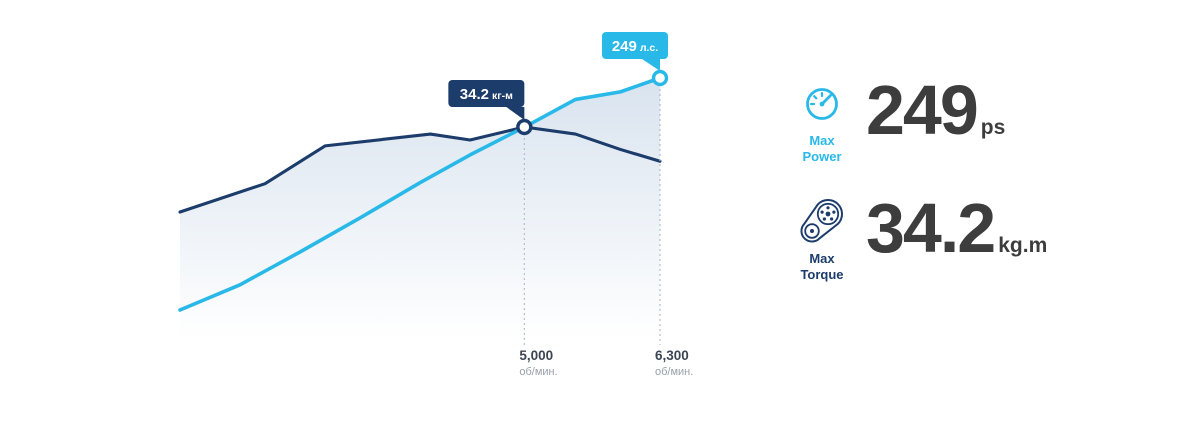  Describe the element at coordinates (821, 220) in the screenshot. I see `timing-chain-icon` at that location.